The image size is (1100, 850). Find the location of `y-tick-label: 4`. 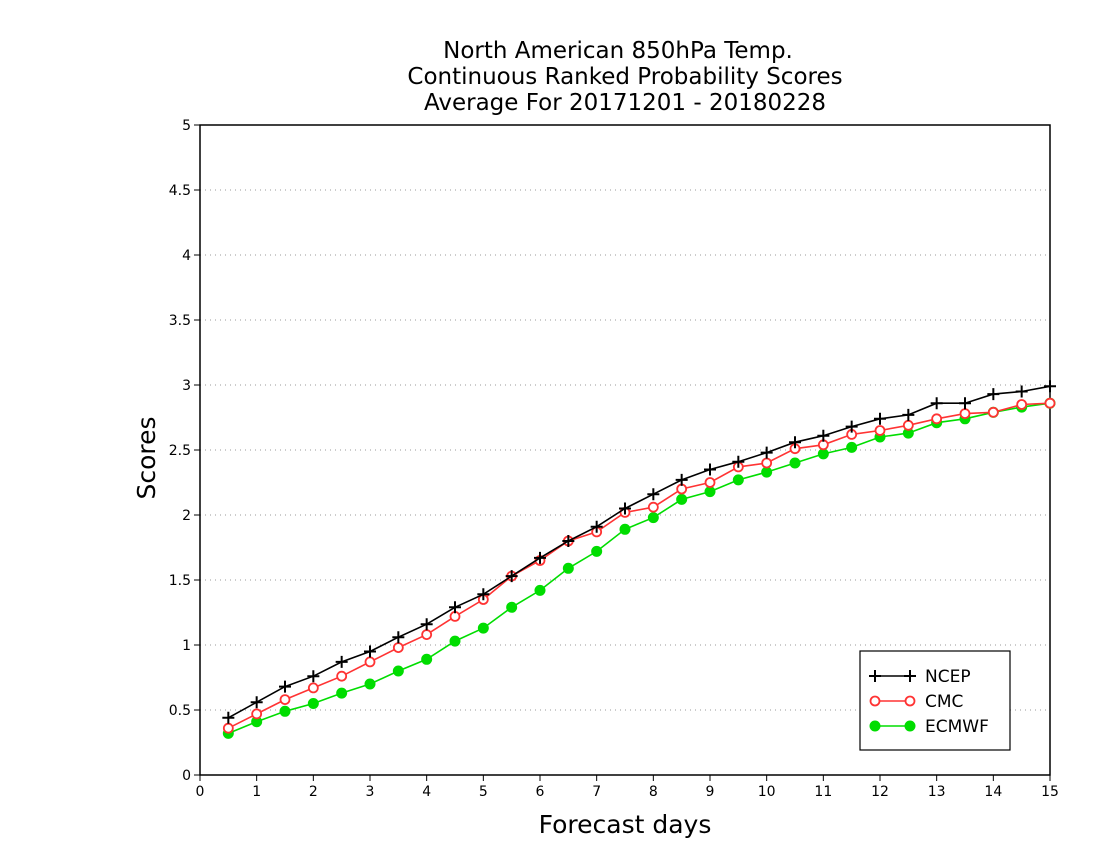

y-tick-label: 4 is located at coordinates (186, 256).